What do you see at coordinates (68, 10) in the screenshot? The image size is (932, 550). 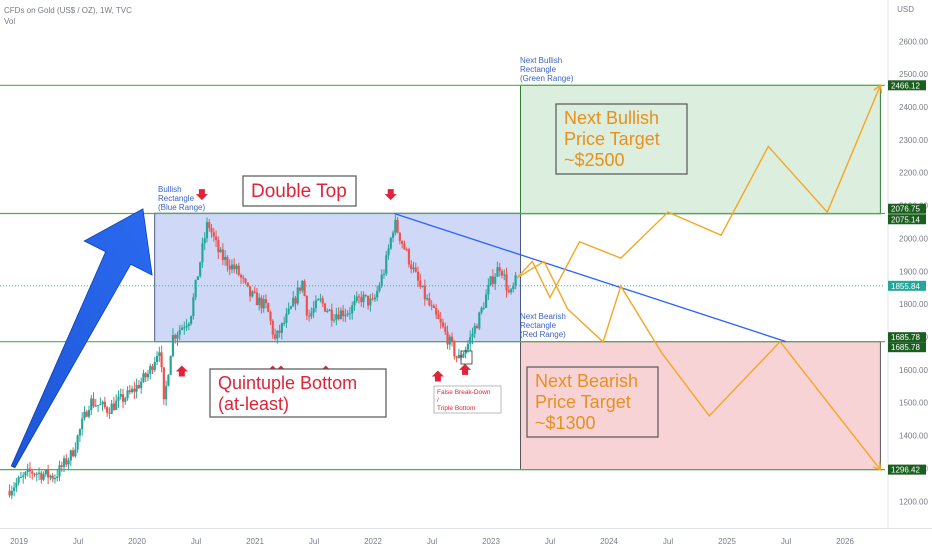 I see `symbol-title: CFDs on Gold (US$ / OZ), 1W, TVC` at bounding box center [68, 10].